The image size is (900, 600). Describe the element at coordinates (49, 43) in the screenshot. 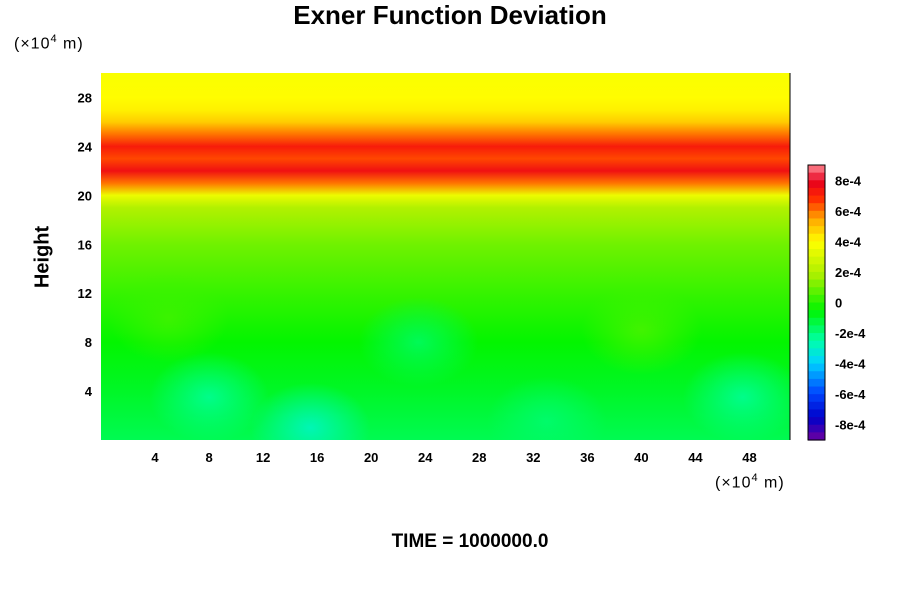

I see `y-axis-unit: (×104 m)` at that location.